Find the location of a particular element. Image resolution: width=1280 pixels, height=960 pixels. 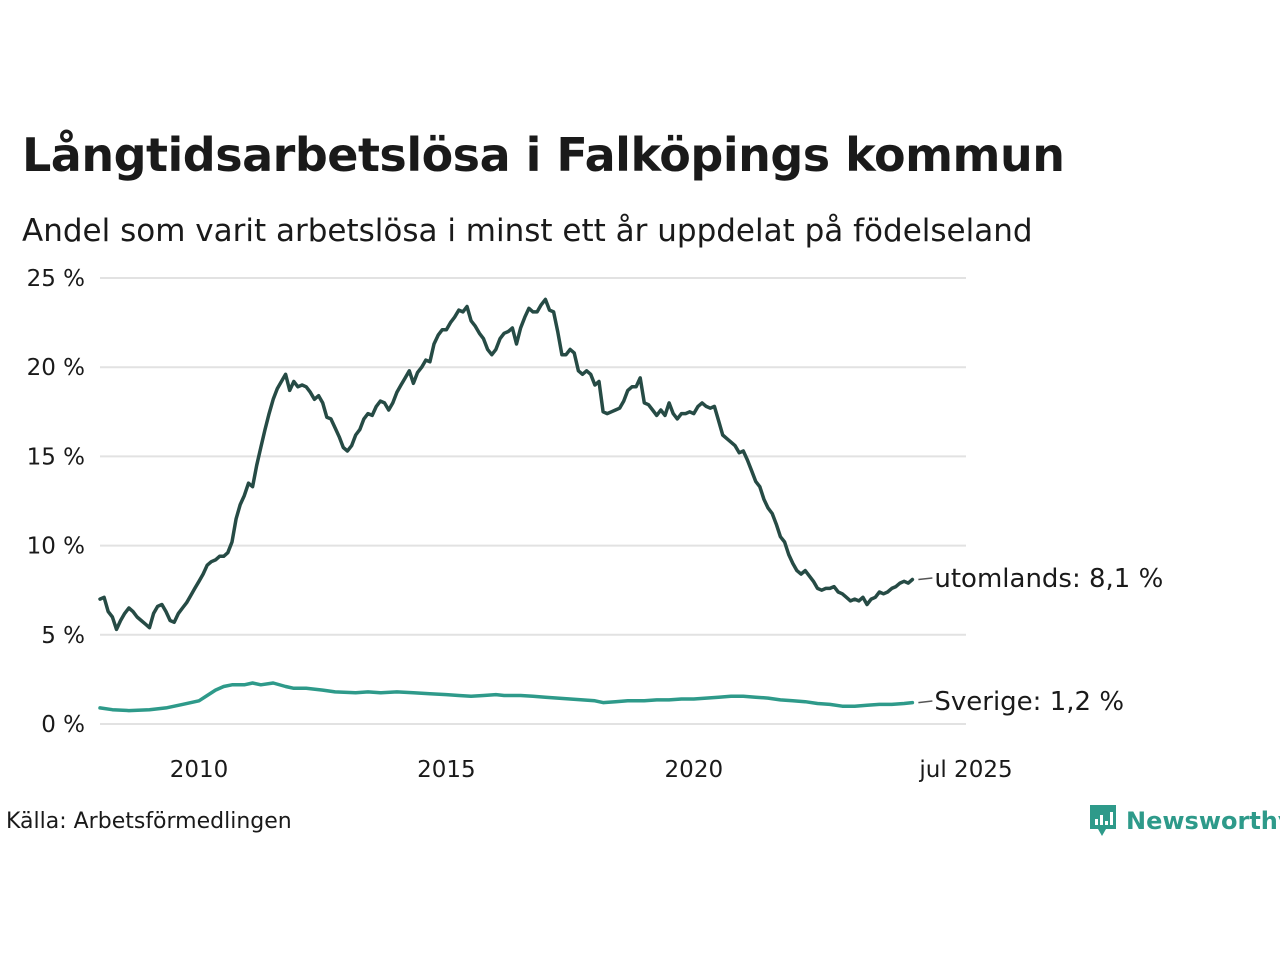

x-tick-label: 2015 is located at coordinates (446, 770).